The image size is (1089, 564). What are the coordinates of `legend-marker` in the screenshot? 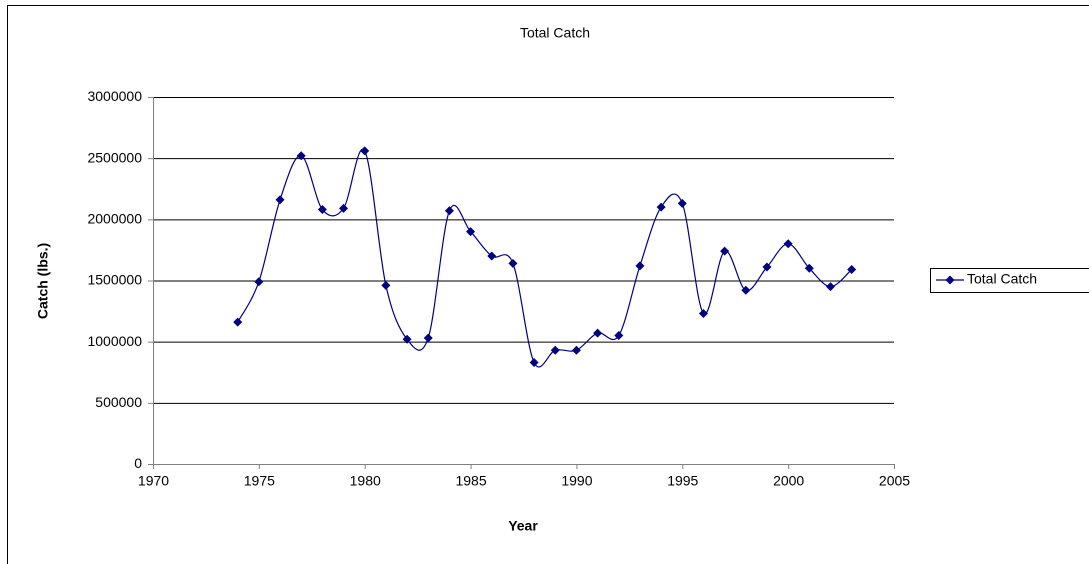 It's located at (950, 280).